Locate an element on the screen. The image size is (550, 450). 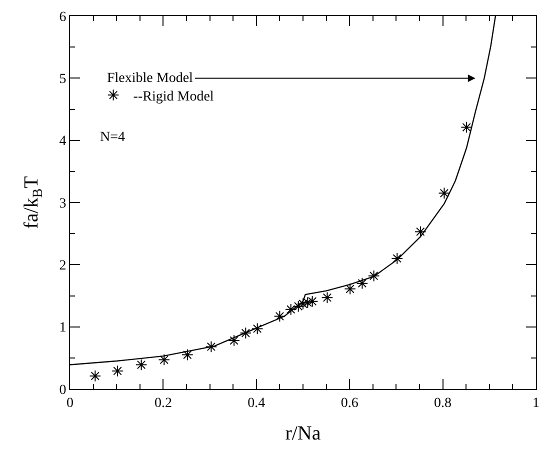
x-tick-label: 0.2 is located at coordinates (163, 403).